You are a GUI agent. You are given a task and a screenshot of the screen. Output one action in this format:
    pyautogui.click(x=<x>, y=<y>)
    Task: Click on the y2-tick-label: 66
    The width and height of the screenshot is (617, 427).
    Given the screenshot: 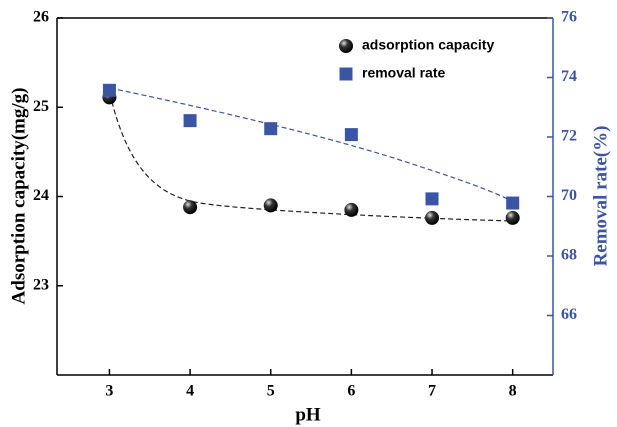 What is the action you would take?
    pyautogui.click(x=569, y=314)
    